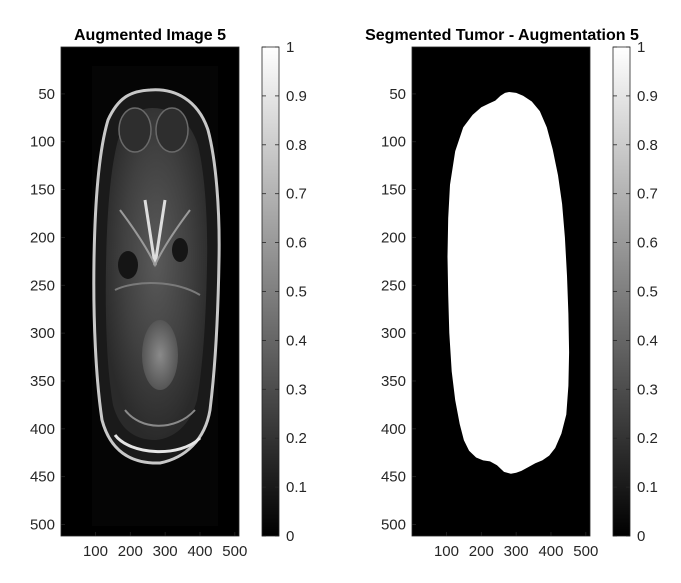 This screenshot has height=583, width=681. What do you see at coordinates (393, 477) in the screenshot?
I see `right-y-tick-label: 450` at bounding box center [393, 477].